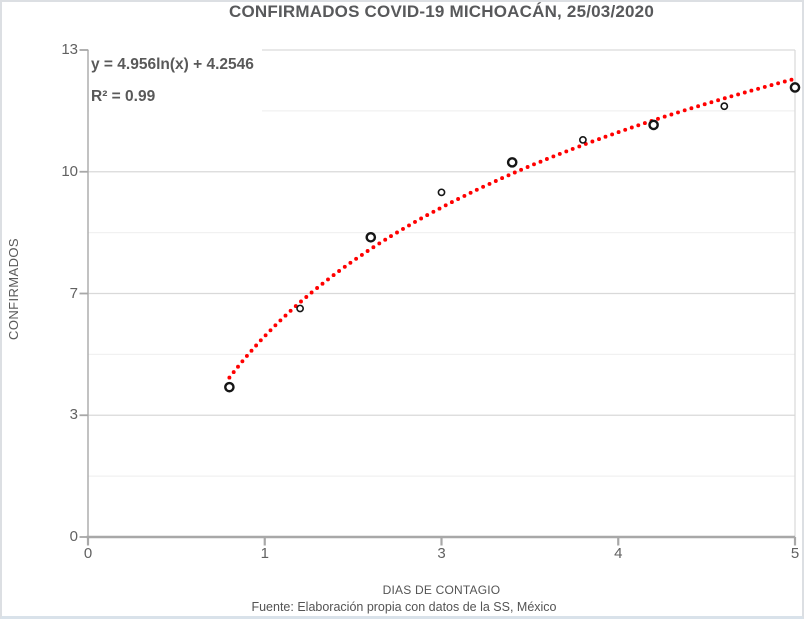  I want to click on trendline-equation-box: y = 4.956ln(x) + 4.2546 R² = 0.99, so click(175, 82).